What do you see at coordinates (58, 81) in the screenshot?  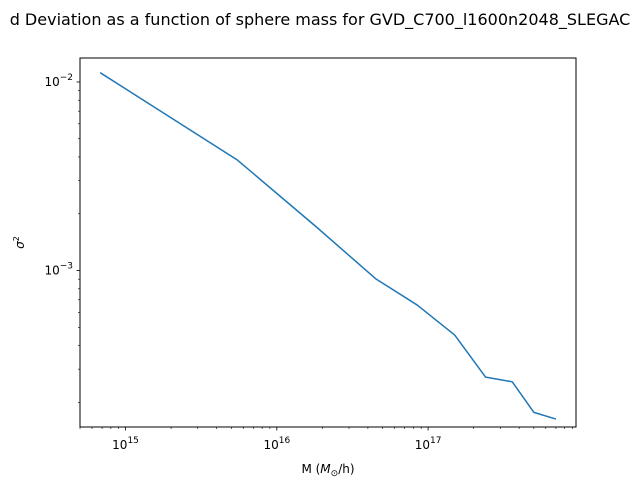 I see `y-tick-label: 10⁻²` at bounding box center [58, 81].